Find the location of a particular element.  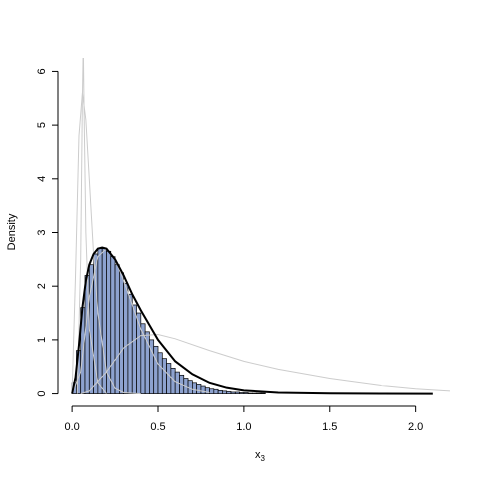

x-tick-label: 2.0 is located at coordinates (415, 427).